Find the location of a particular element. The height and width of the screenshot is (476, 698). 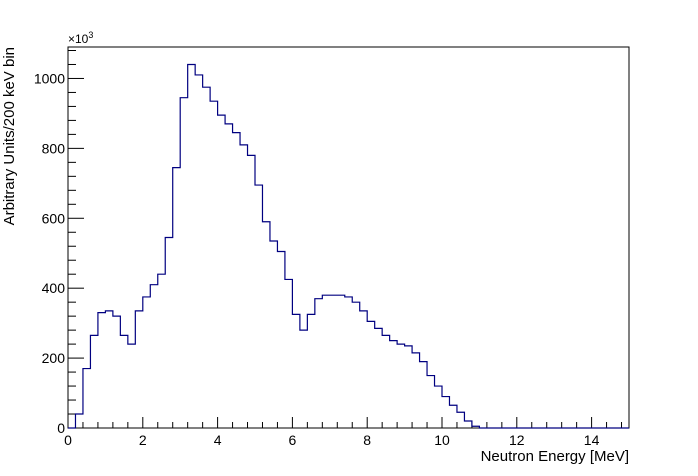

y-tick-label: 200 is located at coordinates (54, 358).